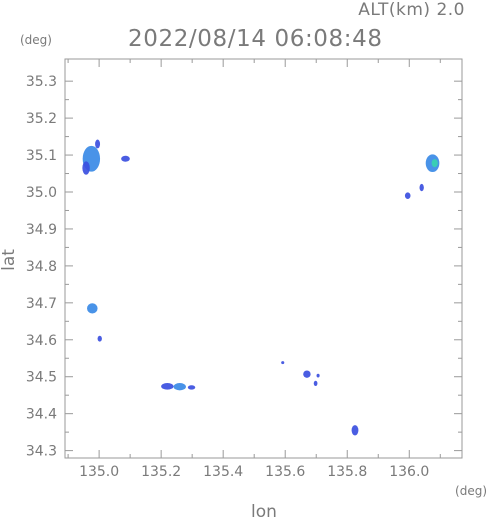 This screenshot has width=491, height=522. What do you see at coordinates (409, 472) in the screenshot?
I see `x-tick-label: 136.0` at bounding box center [409, 472].